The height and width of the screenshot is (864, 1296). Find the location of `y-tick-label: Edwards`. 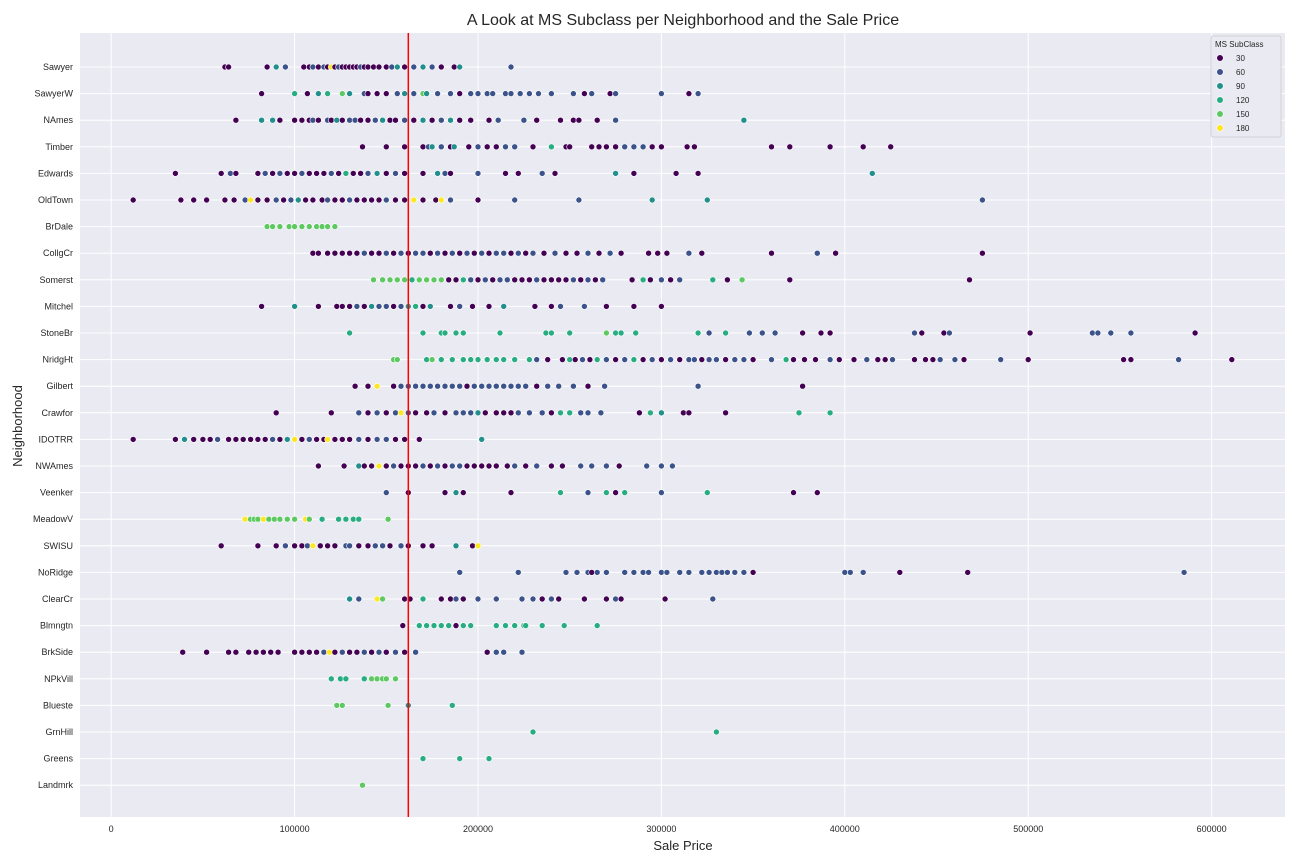

y-tick-label: Edwards is located at coordinates (56, 173).